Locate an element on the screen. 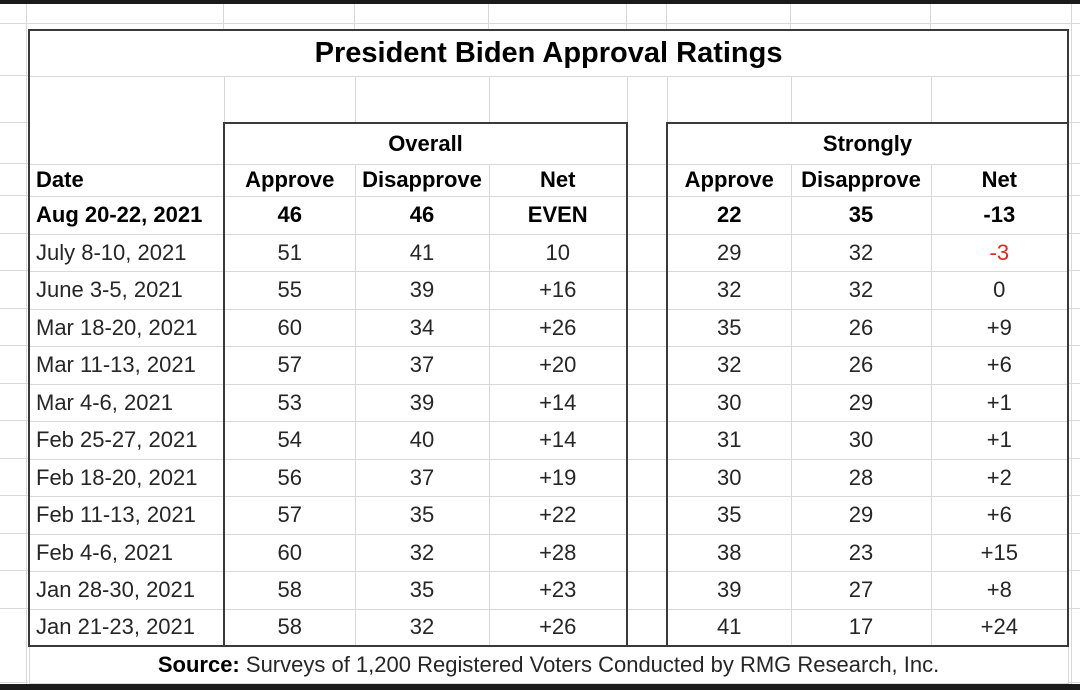  cell-strongly-net: -3 is located at coordinates (1000, 253).